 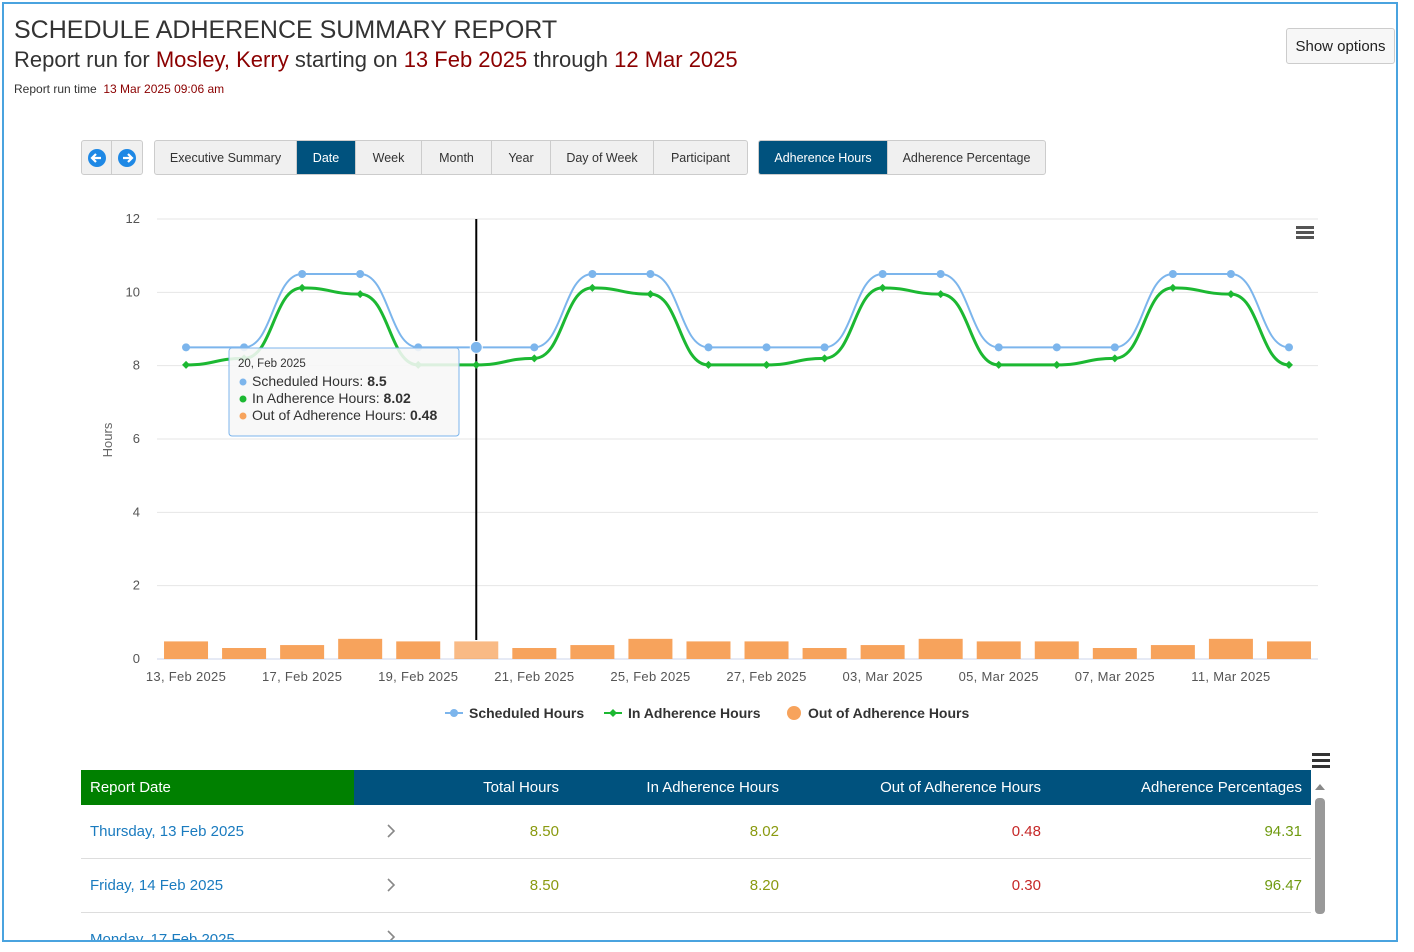 What do you see at coordinates (966, 157) in the screenshot?
I see `measure-tab: Adherence Percentage` at bounding box center [966, 157].